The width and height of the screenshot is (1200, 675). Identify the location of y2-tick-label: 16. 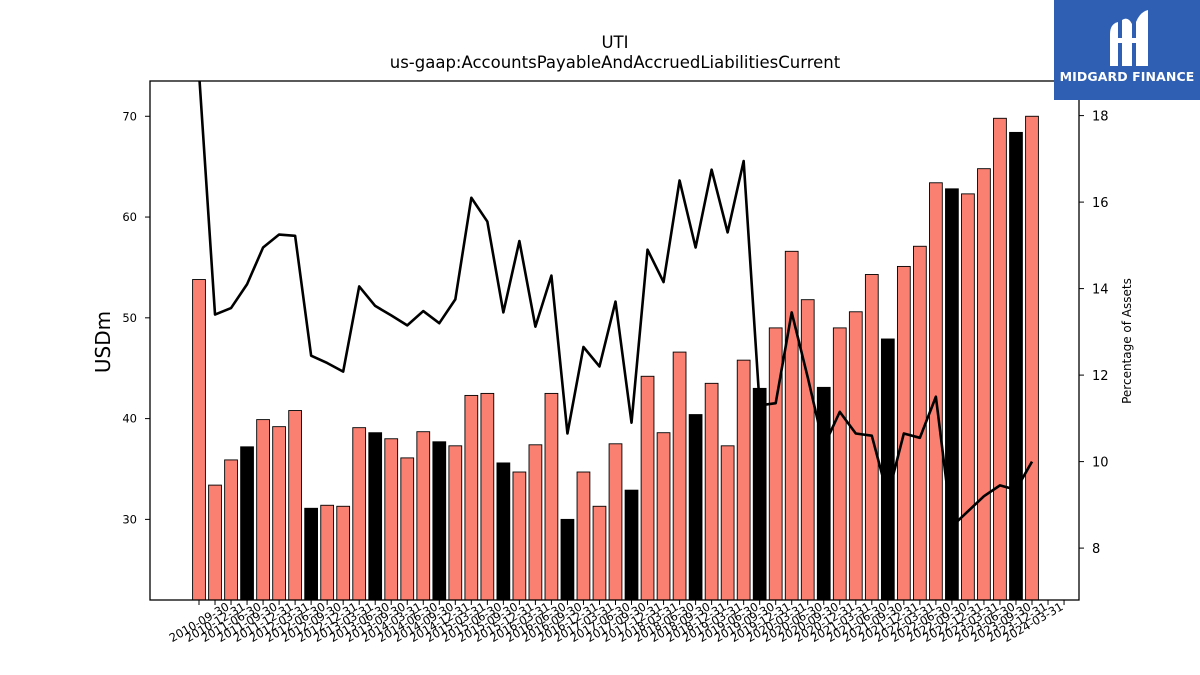
(1100, 203).